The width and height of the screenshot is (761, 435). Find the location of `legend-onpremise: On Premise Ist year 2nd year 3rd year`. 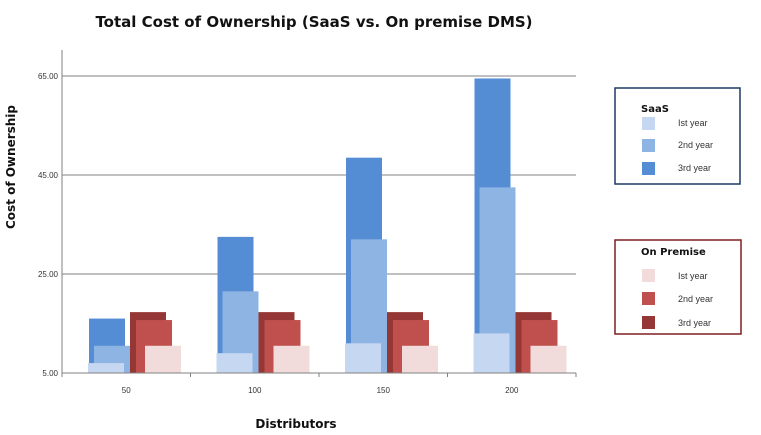

legend-onpremise: On Premise Ist year 2nd year 3rd year is located at coordinates (678, 287).